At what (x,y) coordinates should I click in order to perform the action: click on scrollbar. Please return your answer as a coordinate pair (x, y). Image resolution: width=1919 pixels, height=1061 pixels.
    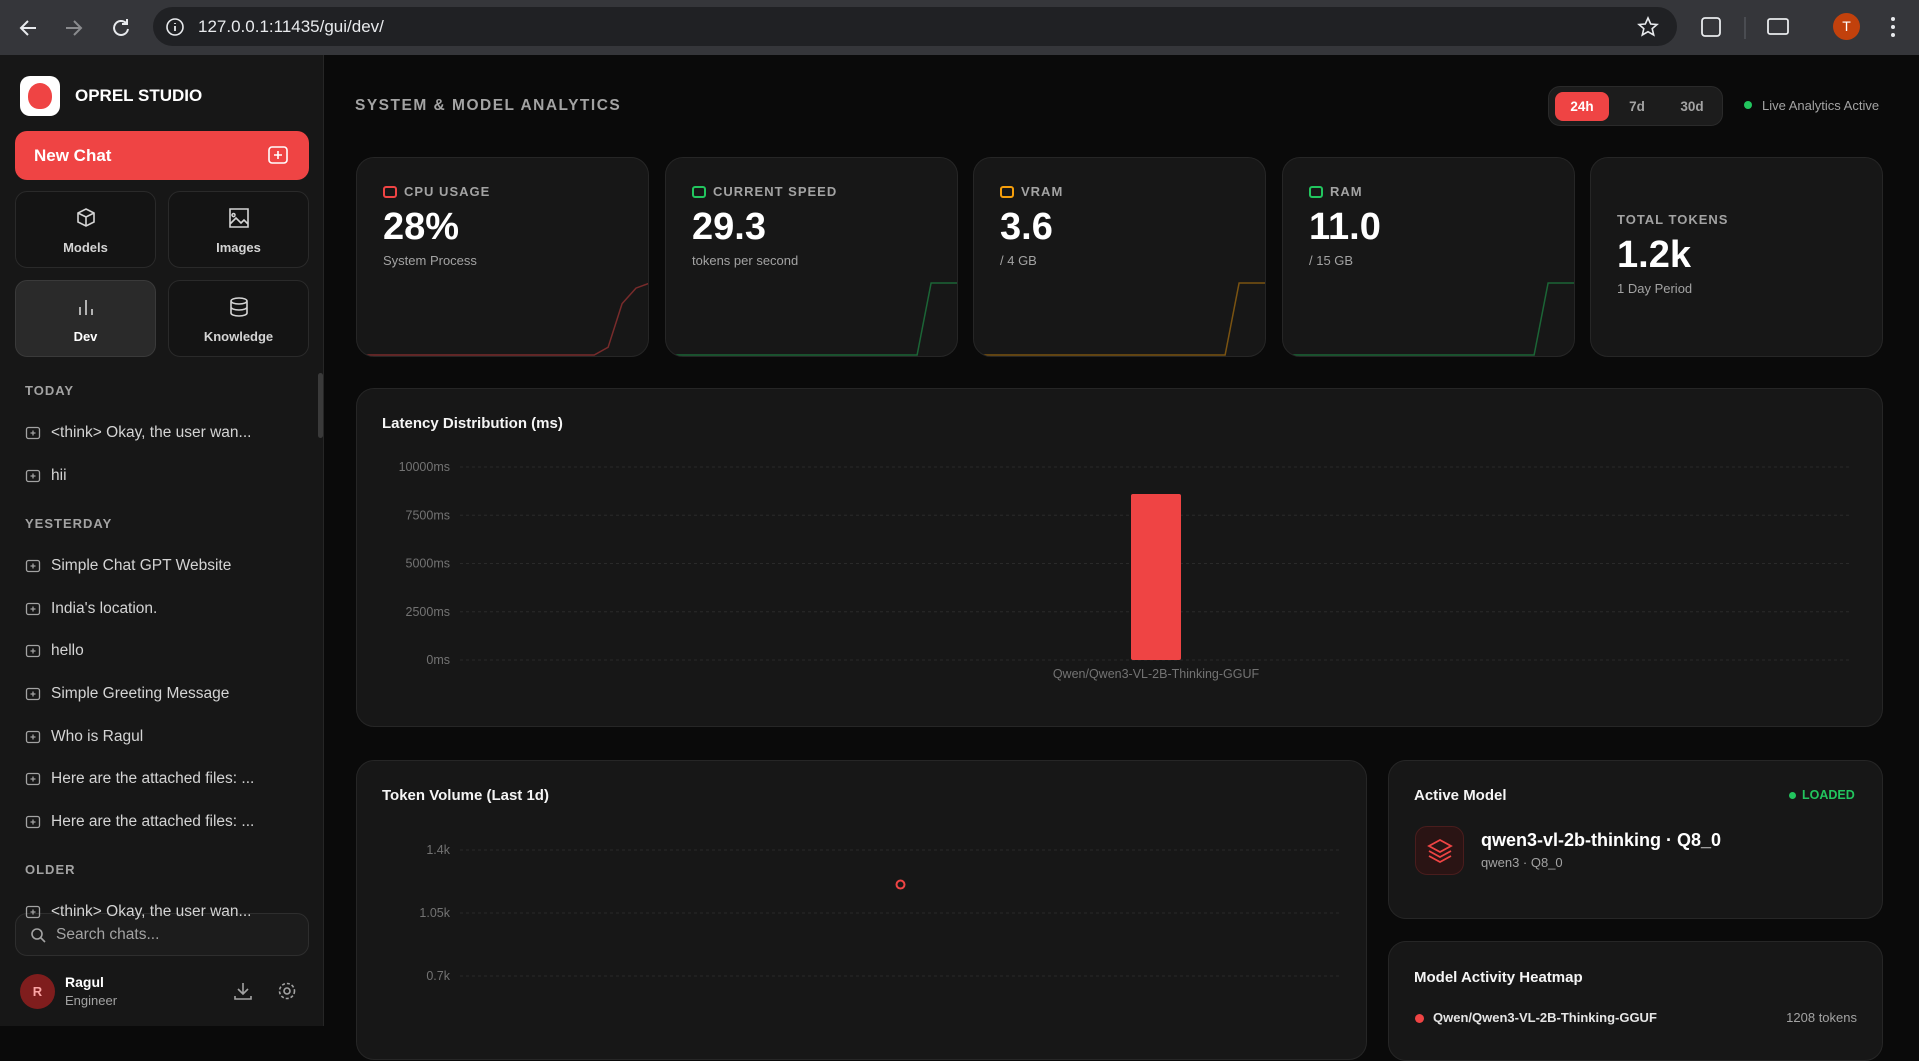
    Looking at the image, I should click on (320, 405).